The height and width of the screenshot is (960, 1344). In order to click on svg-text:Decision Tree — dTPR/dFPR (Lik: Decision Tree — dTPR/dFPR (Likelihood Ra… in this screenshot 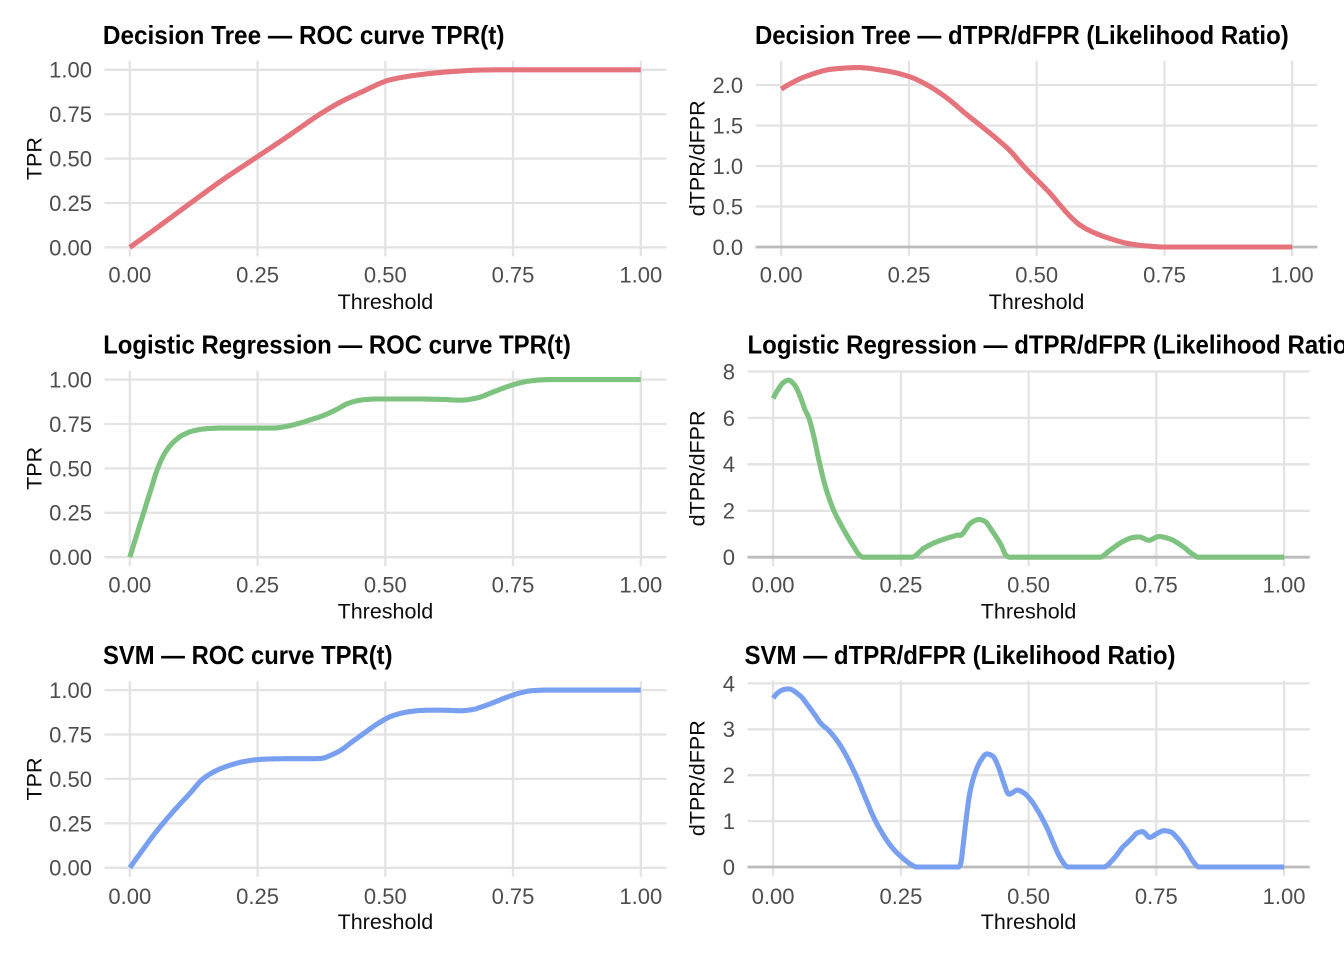, I will do `click(1022, 35)`.